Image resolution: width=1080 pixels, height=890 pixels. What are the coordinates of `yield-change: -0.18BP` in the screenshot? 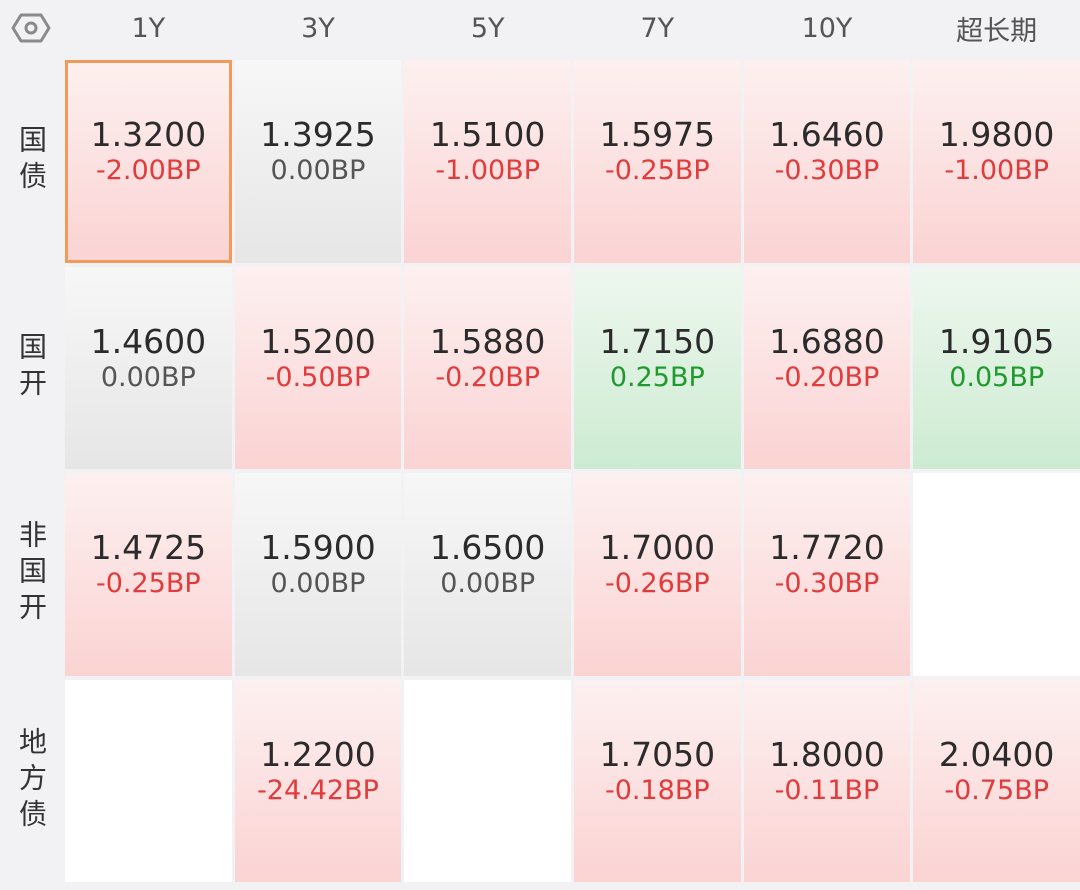 It's located at (657, 790).